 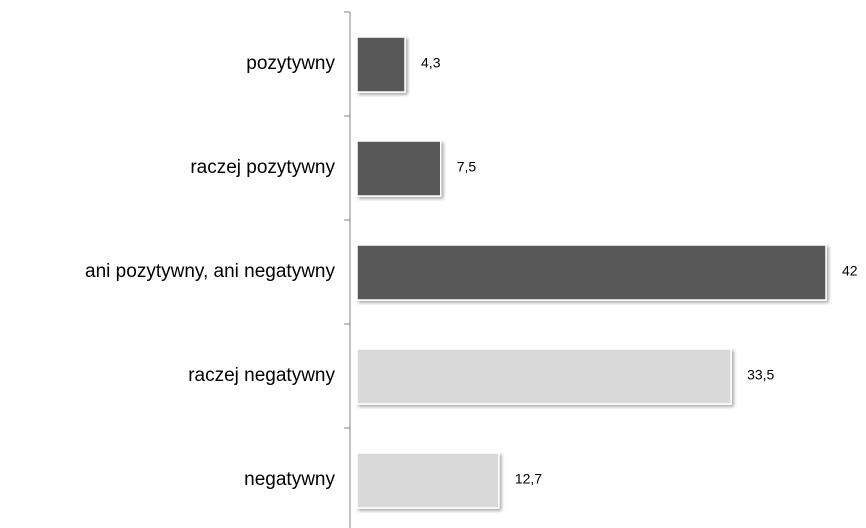 I want to click on category-label: negatywny, so click(x=289, y=479).